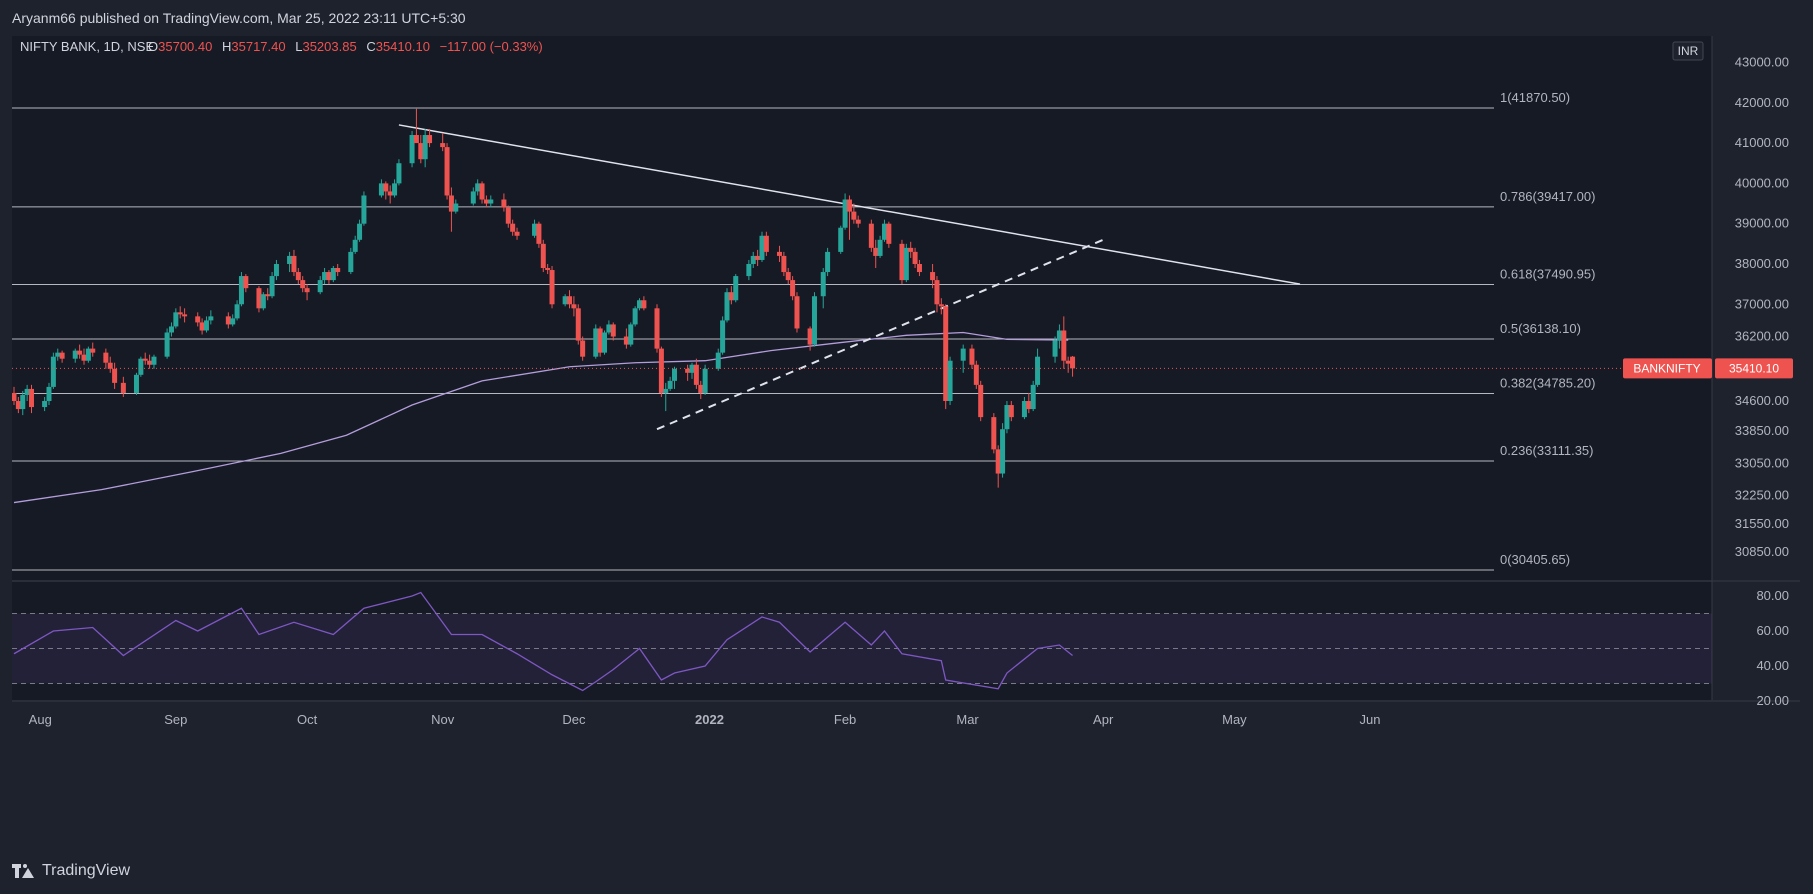  I want to click on price-tick-label: 43000.00, so click(1762, 61).